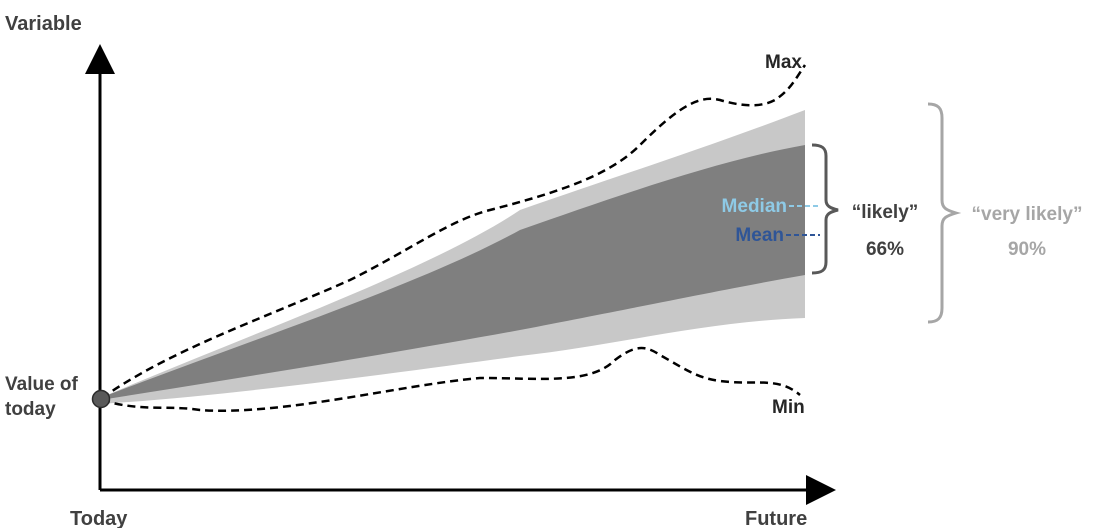  Describe the element at coordinates (788, 407) in the screenshot. I see `min-label: Min` at that location.